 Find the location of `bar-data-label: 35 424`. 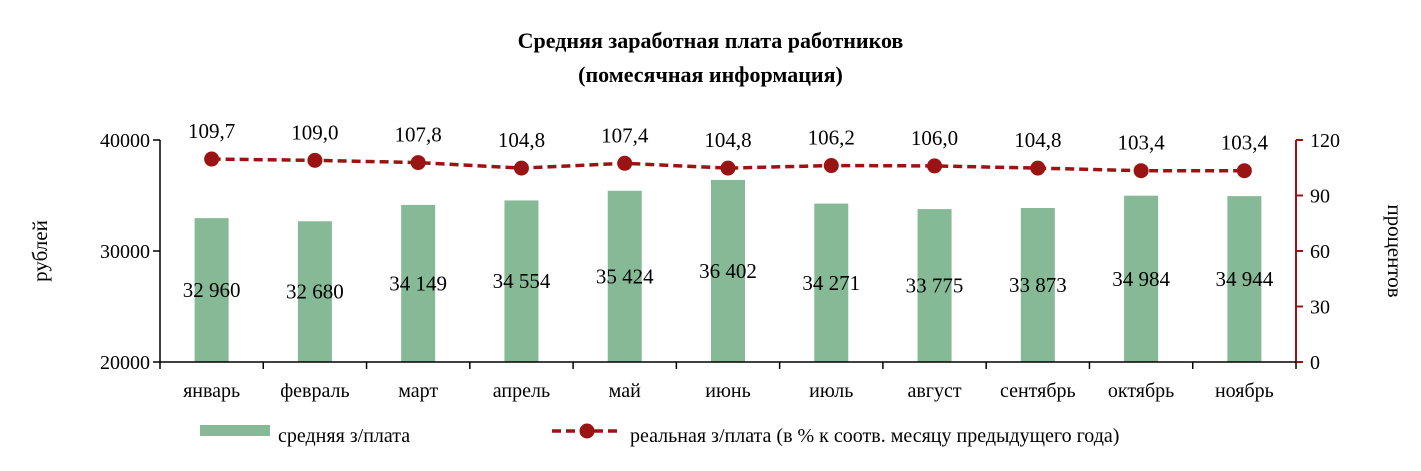

bar-data-label: 35 424 is located at coordinates (625, 276).